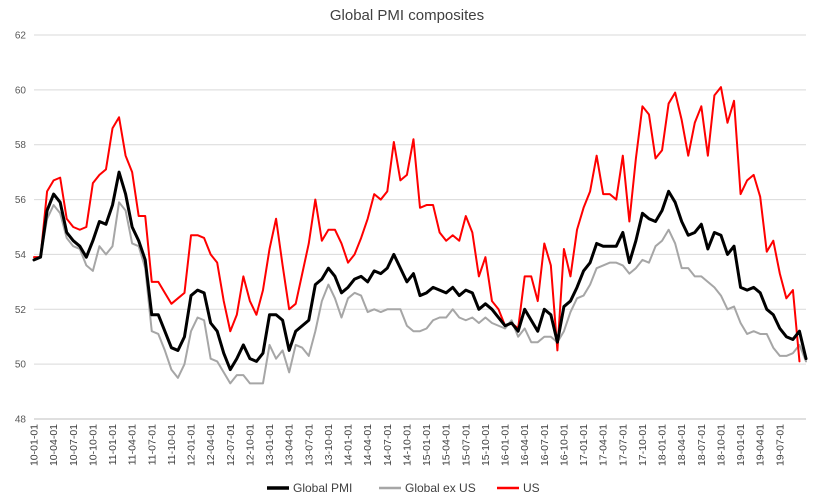 The height and width of the screenshot is (502, 815). Describe the element at coordinates (564, 445) in the screenshot. I see `x-tick-label: 16-10-01` at that location.